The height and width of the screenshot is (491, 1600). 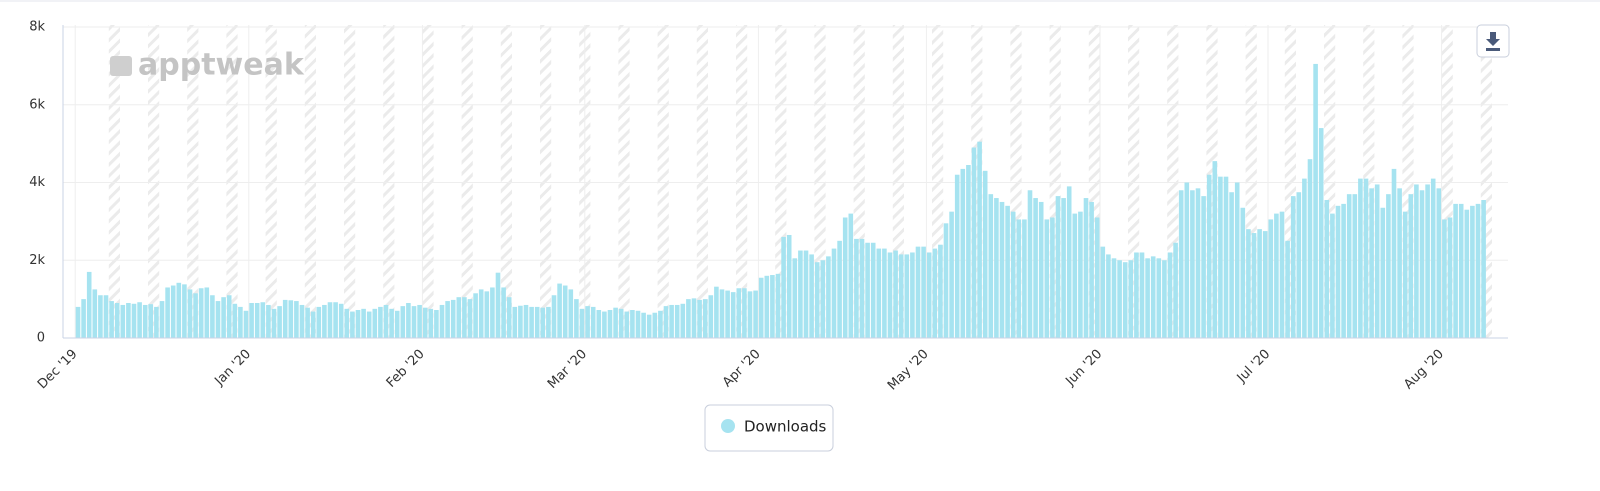 What do you see at coordinates (121, 66) in the screenshot?
I see `watermark-icon` at bounding box center [121, 66].